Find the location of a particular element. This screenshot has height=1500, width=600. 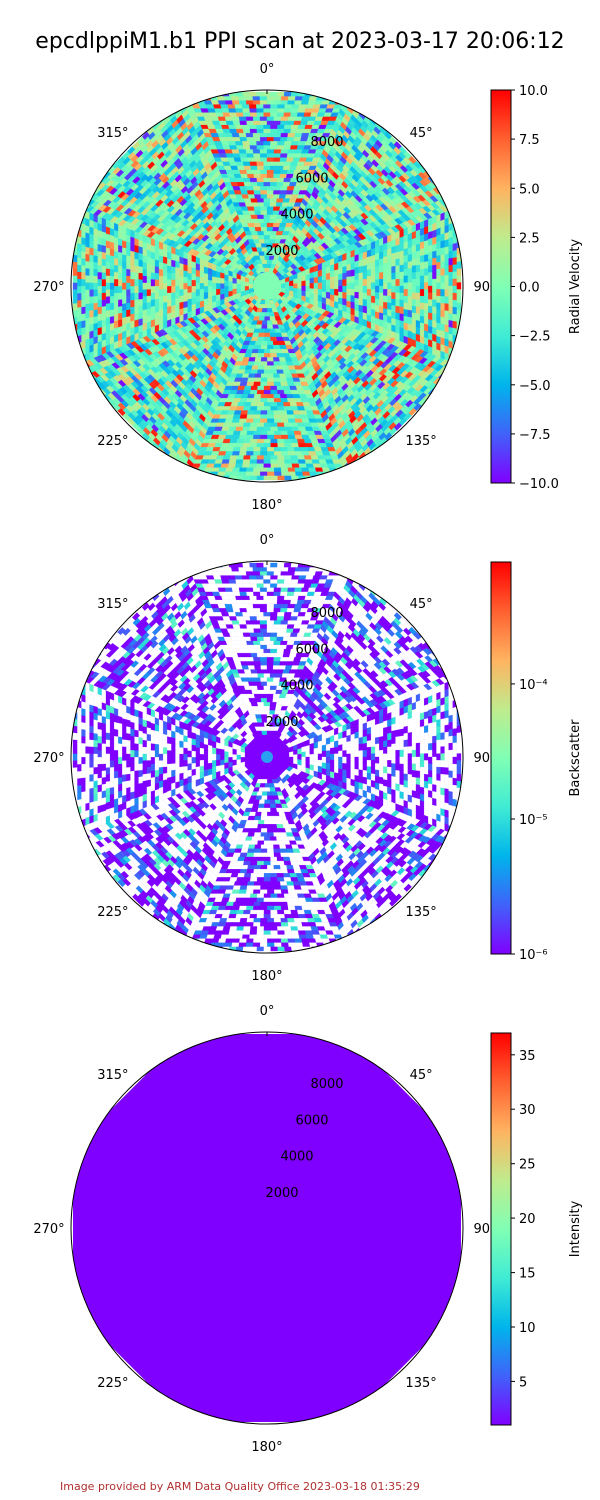

range-label: 6000 is located at coordinates (311, 178).